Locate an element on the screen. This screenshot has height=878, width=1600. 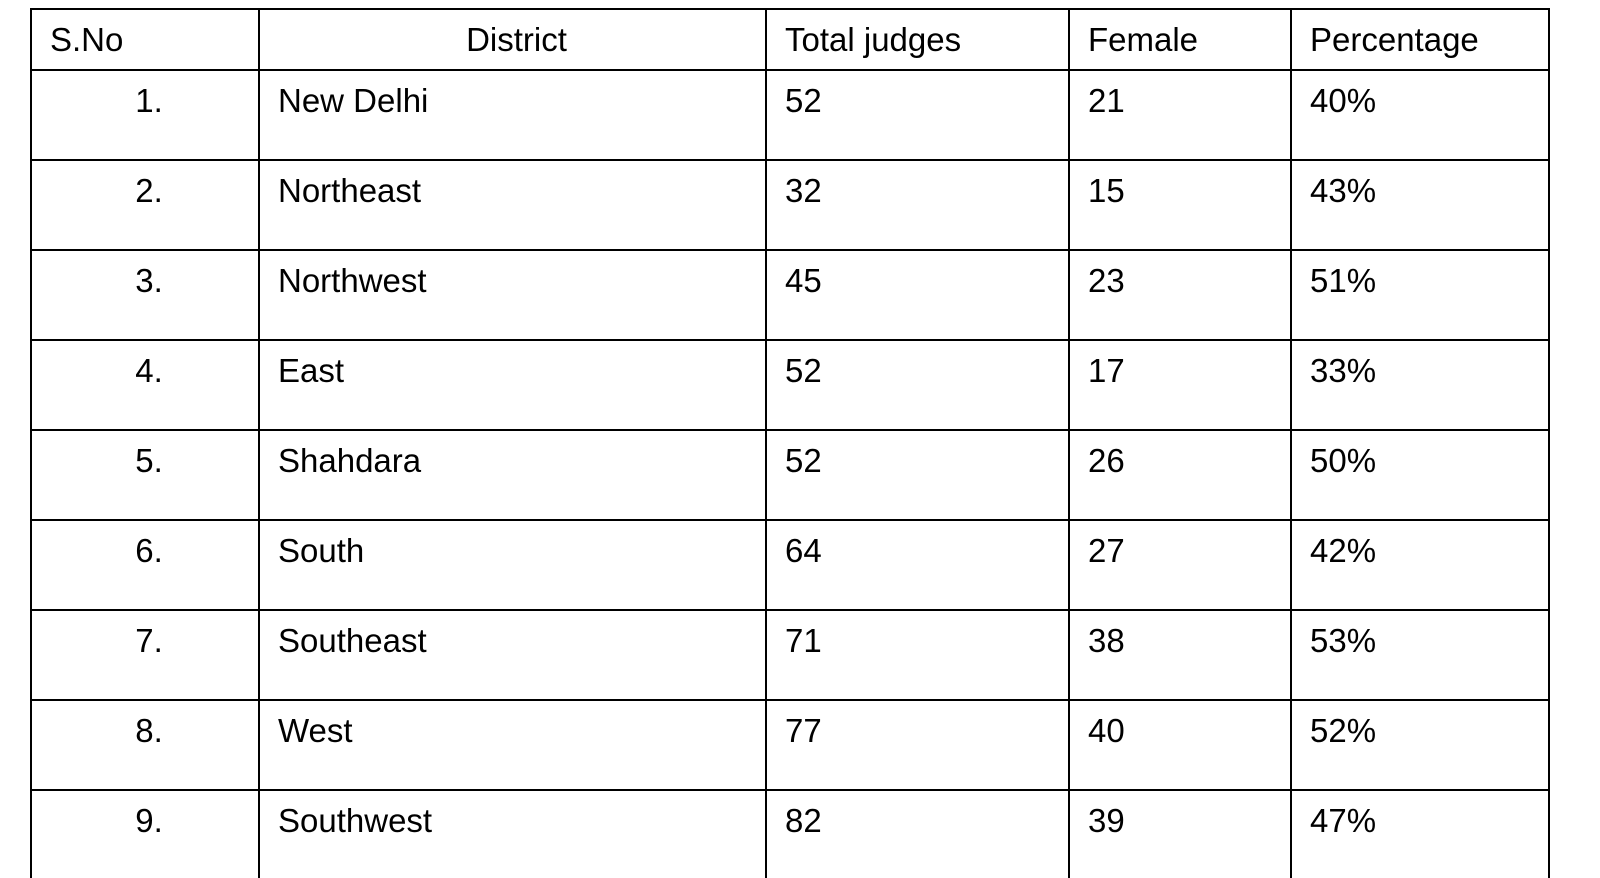
cell-total: 64 is located at coordinates (917, 565).